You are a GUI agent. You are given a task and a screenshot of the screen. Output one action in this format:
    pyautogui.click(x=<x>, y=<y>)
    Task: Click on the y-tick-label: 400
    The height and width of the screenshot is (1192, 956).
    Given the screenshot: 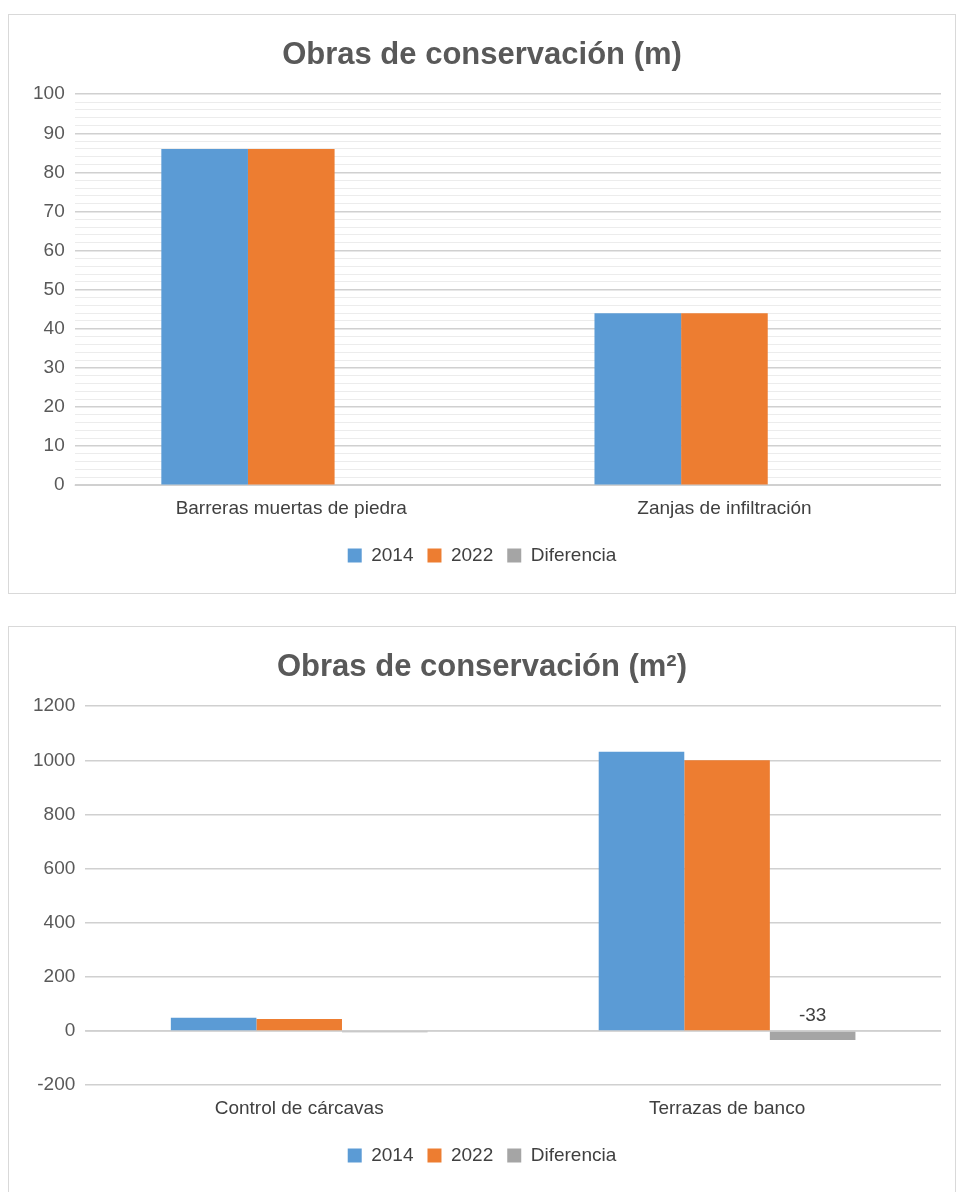 What is the action you would take?
    pyautogui.click(x=59, y=922)
    